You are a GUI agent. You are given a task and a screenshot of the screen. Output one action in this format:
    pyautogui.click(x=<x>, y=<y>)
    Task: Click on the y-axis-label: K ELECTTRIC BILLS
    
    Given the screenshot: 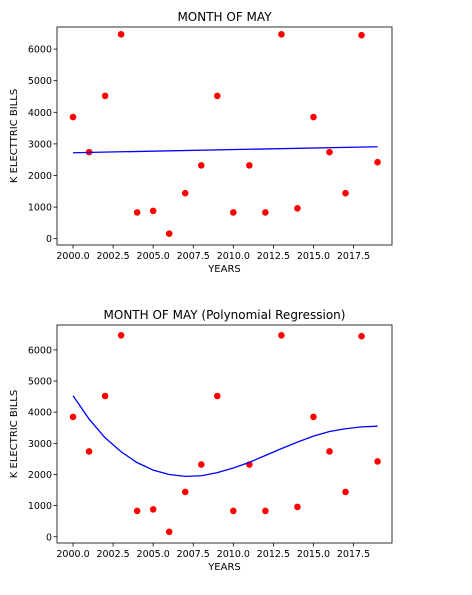 What is the action you would take?
    pyautogui.click(x=14, y=136)
    